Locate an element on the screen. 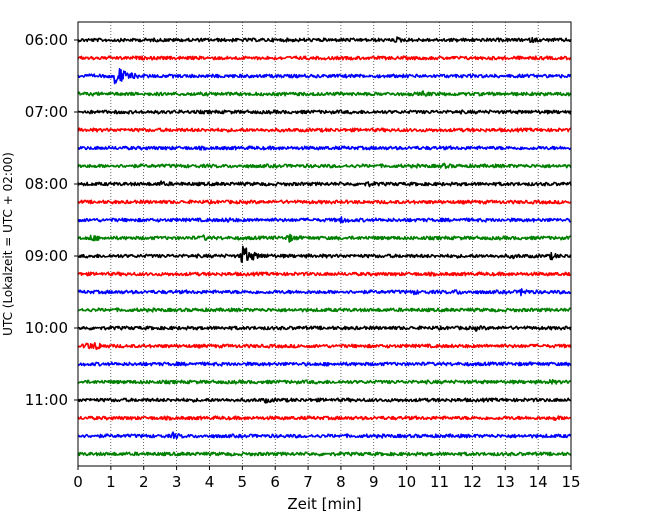  y-tick-label: 09:00 is located at coordinates (46, 256).